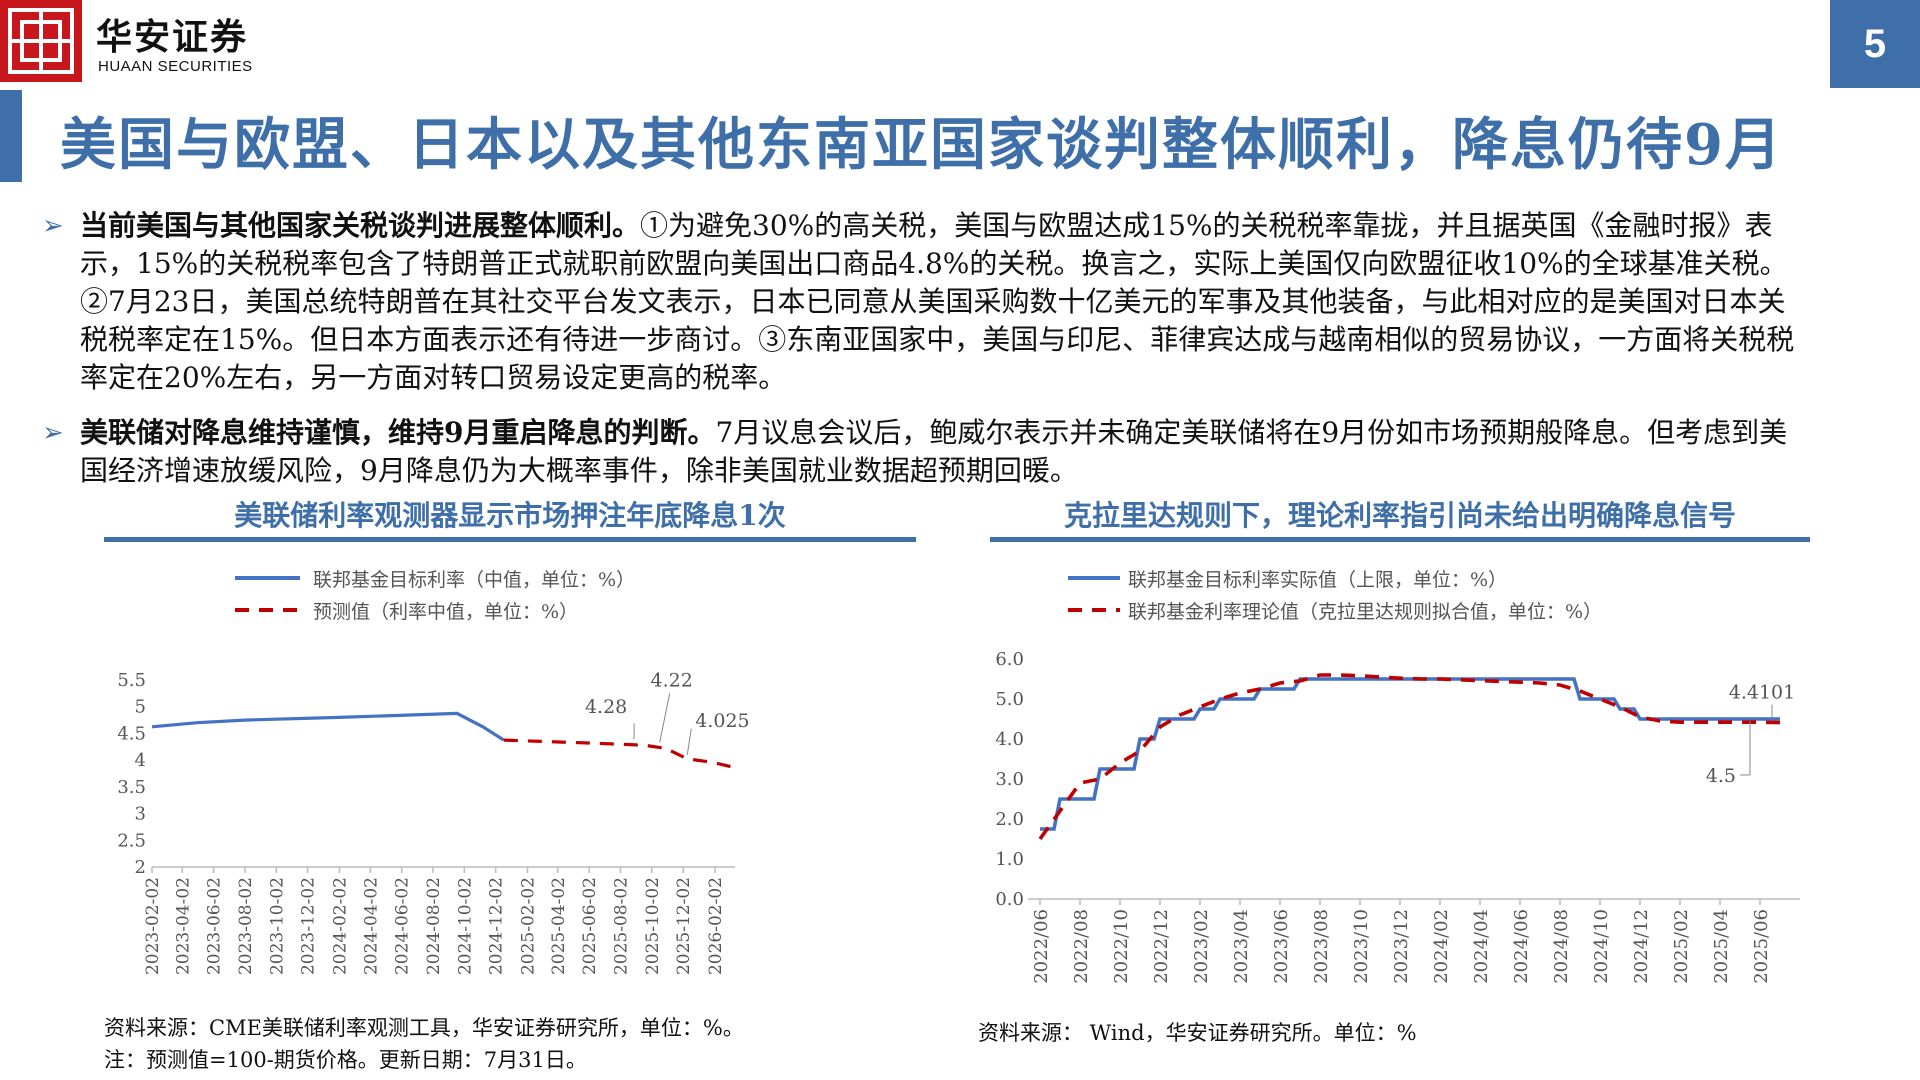 The width and height of the screenshot is (1920, 1080). I want to click on x-tick-label: 2023/06, so click(1281, 946).